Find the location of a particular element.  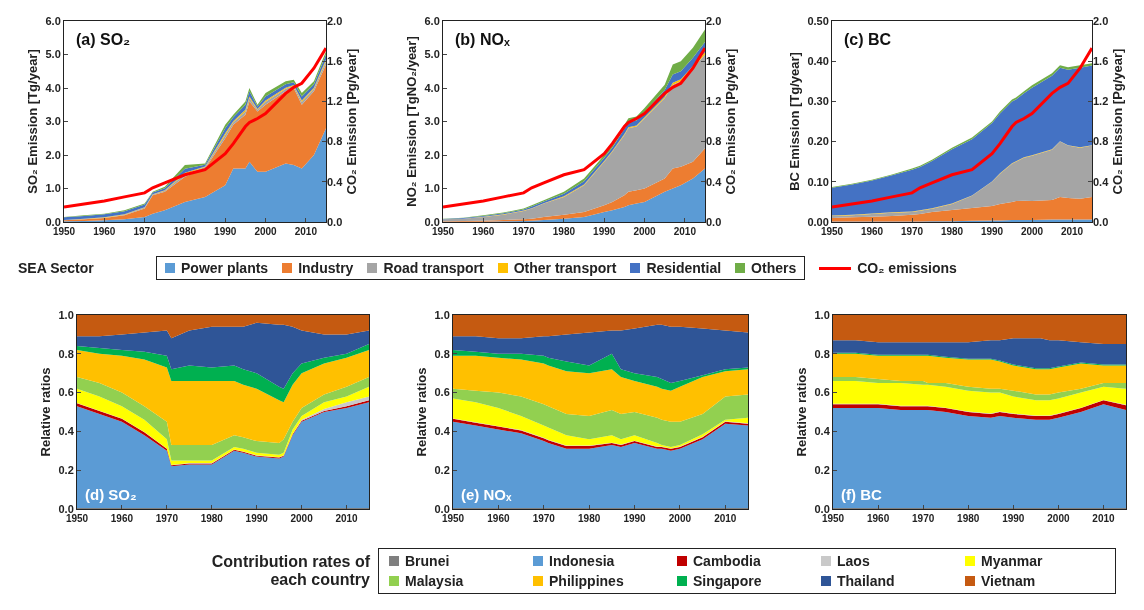

y-tick-label: 4.0 is located at coordinates (53, 87).